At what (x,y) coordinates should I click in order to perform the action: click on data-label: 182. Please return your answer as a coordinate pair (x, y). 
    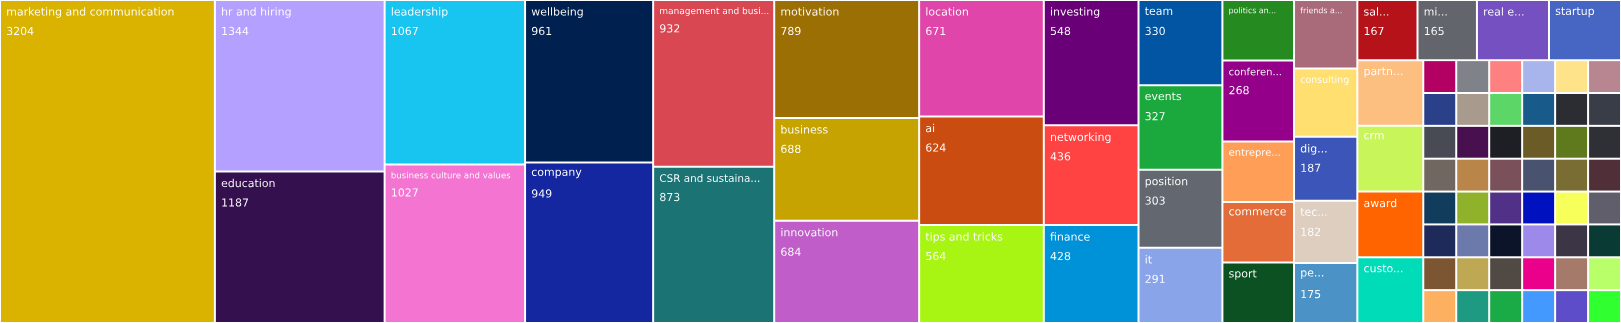
    Looking at the image, I should click on (1311, 231).